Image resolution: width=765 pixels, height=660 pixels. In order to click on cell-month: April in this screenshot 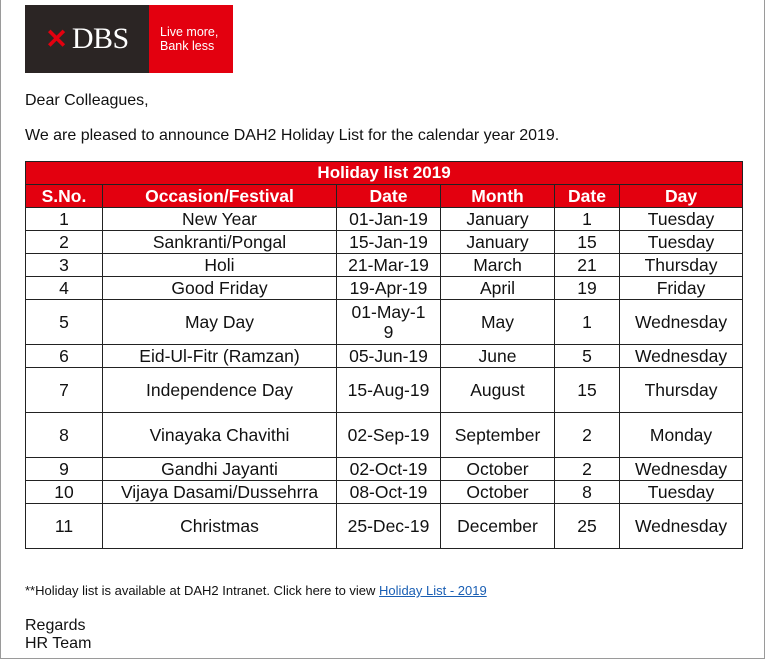, I will do `click(497, 288)`.